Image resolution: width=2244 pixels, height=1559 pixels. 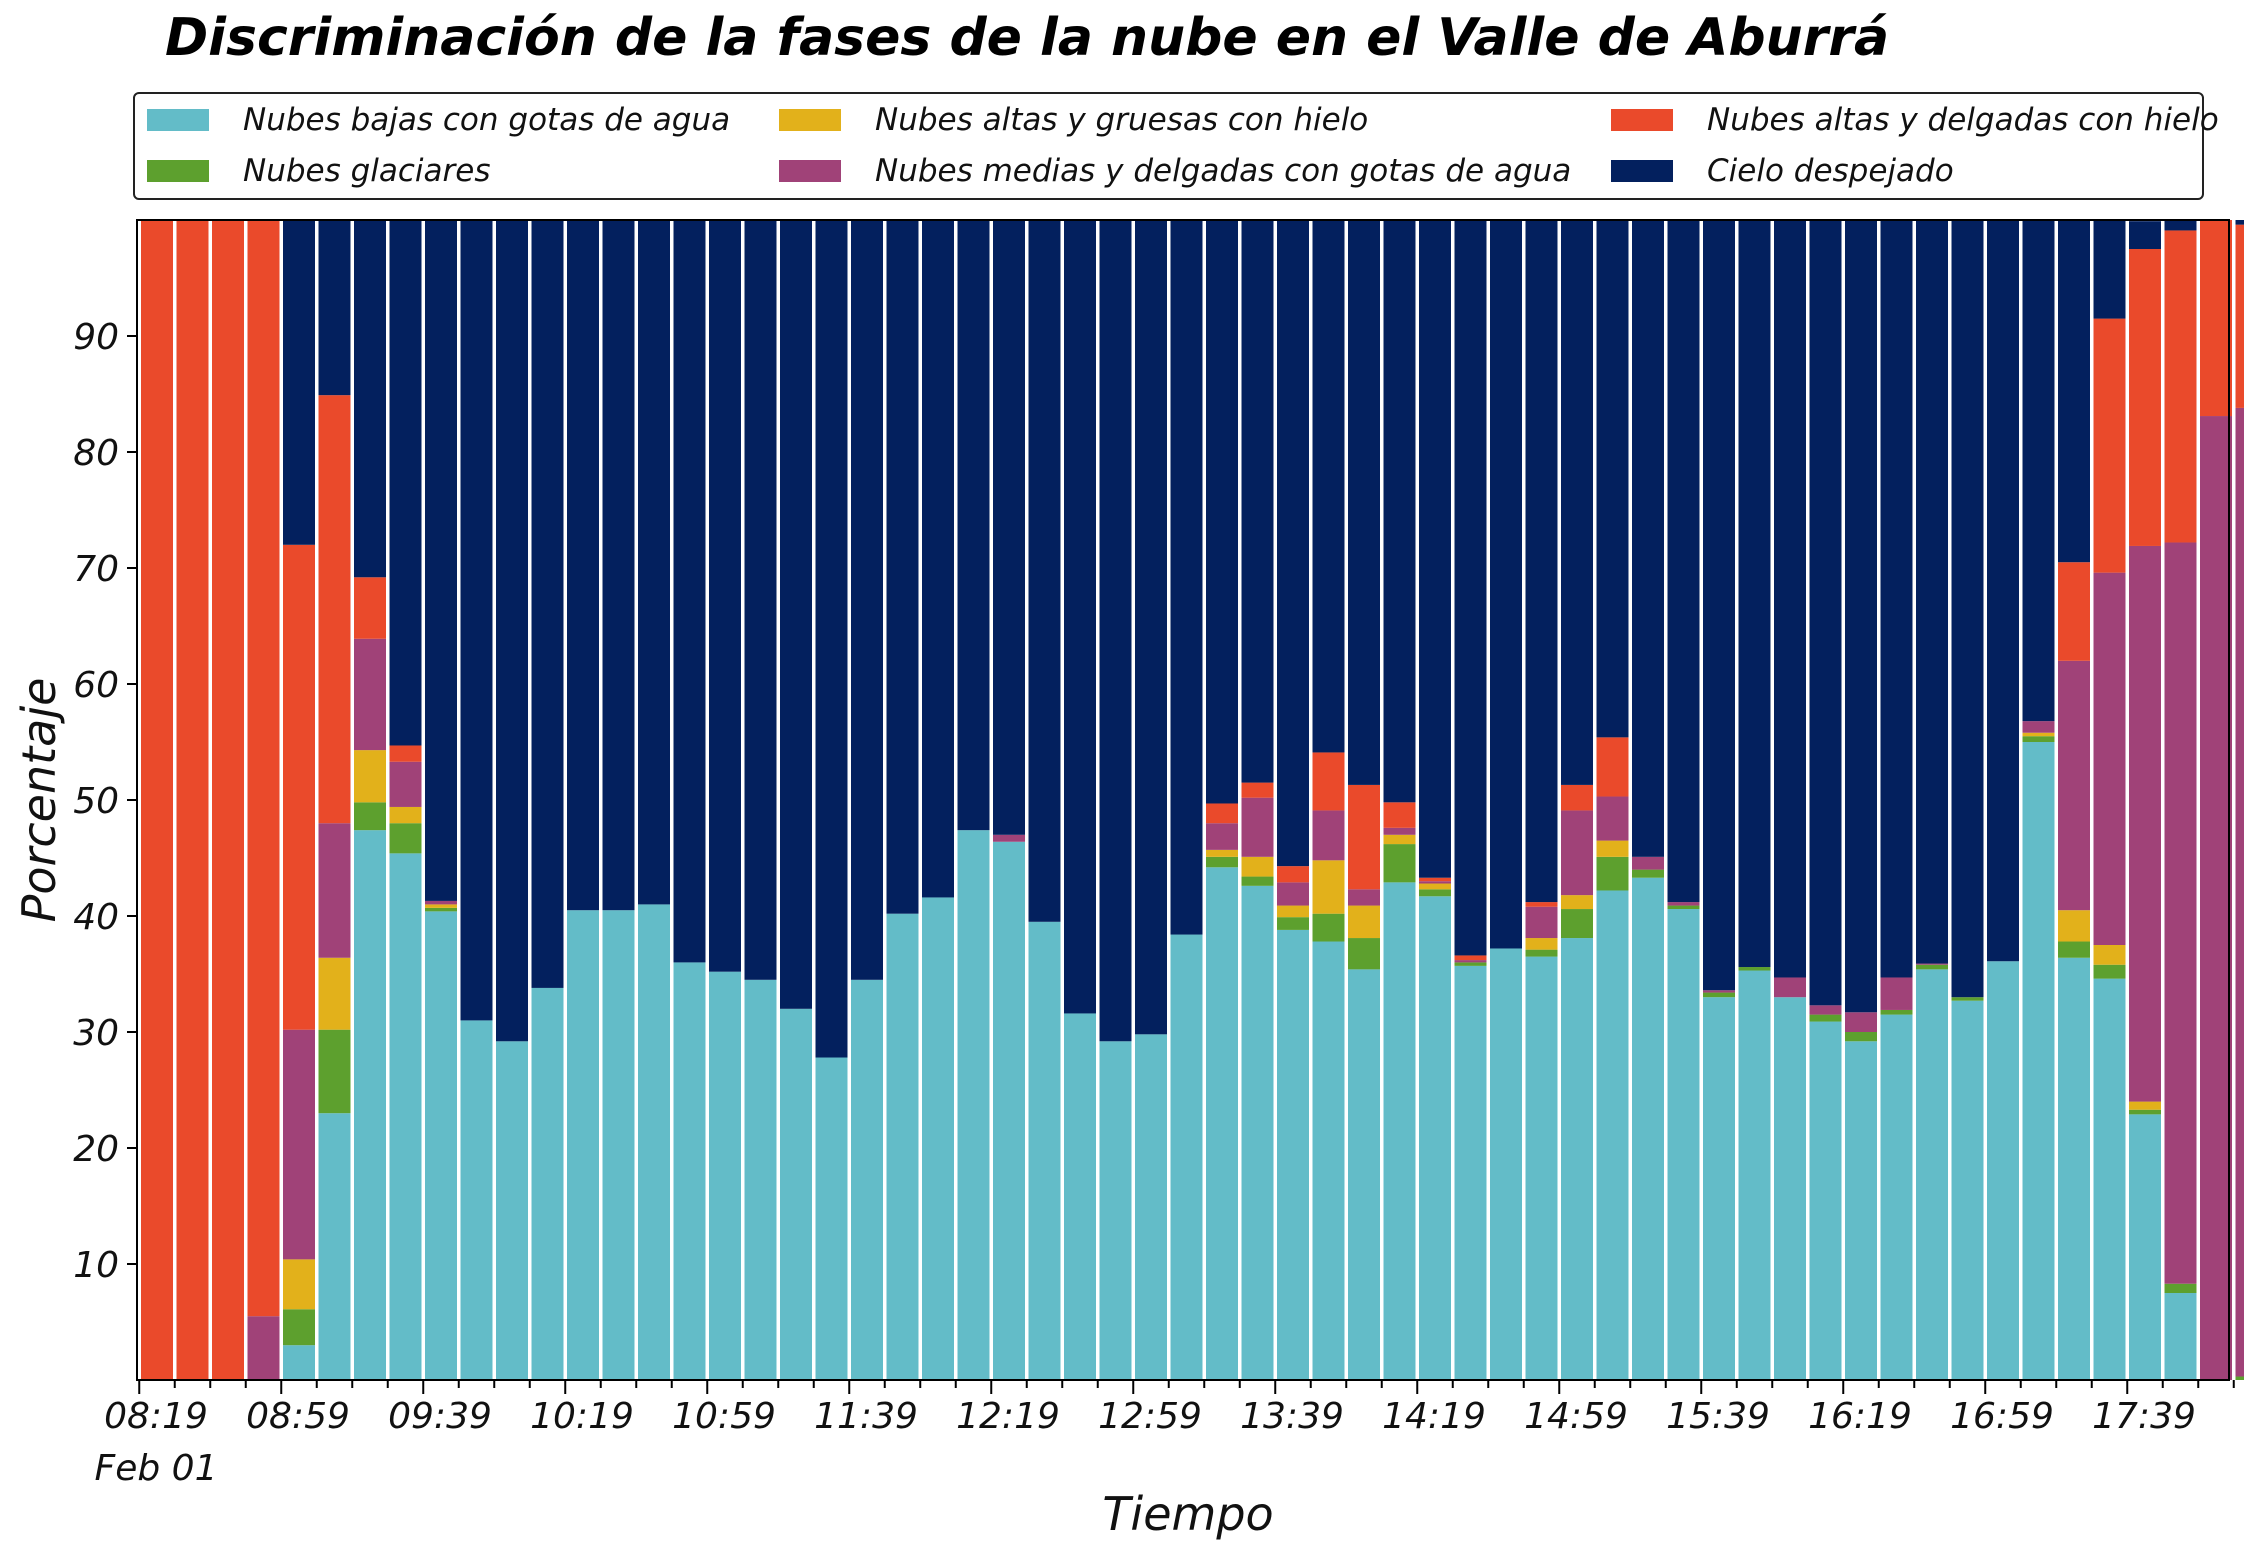 What do you see at coordinates (582, 1416) in the screenshot?
I see `x-tick-label: 10:19` at bounding box center [582, 1416].